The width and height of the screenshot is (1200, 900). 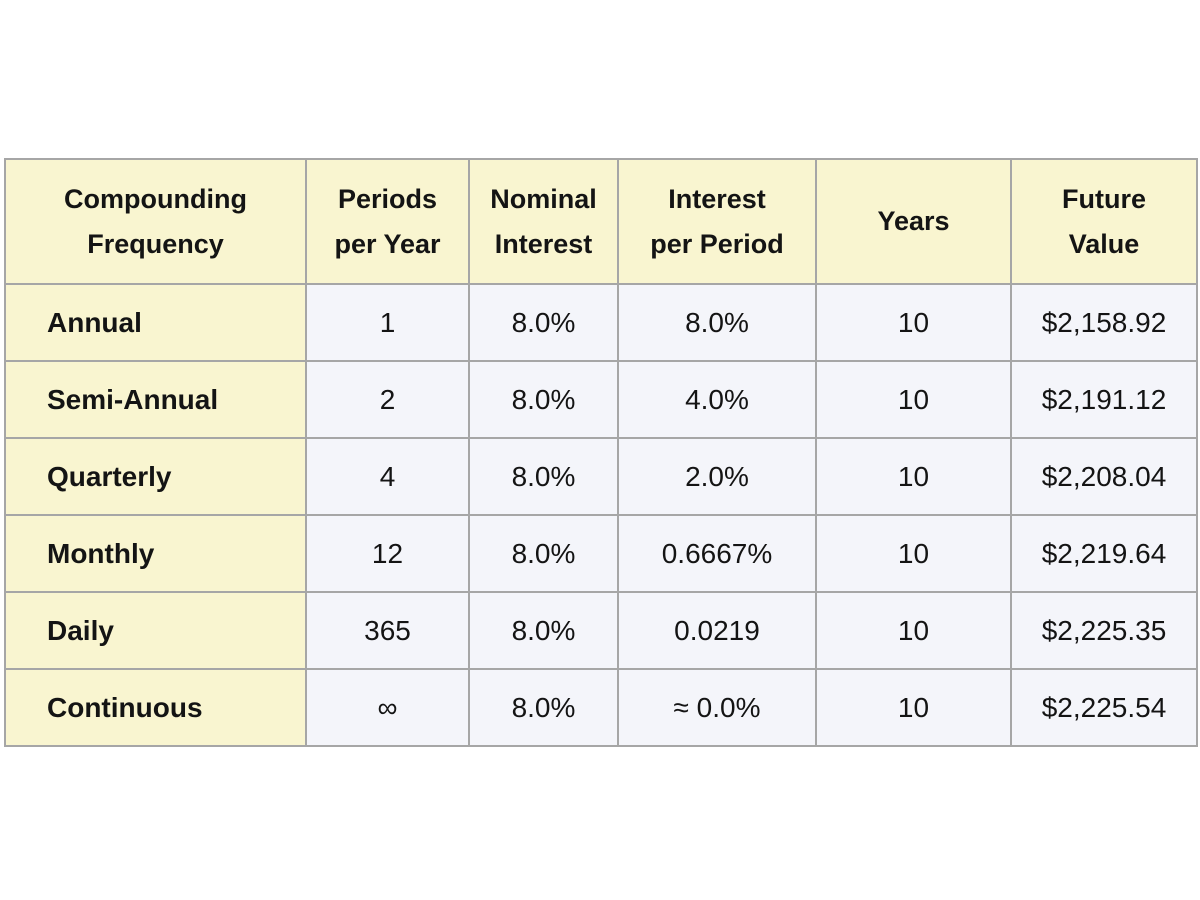 What do you see at coordinates (717, 399) in the screenshot?
I see `cell-interest-per-period: 4.0%` at bounding box center [717, 399].